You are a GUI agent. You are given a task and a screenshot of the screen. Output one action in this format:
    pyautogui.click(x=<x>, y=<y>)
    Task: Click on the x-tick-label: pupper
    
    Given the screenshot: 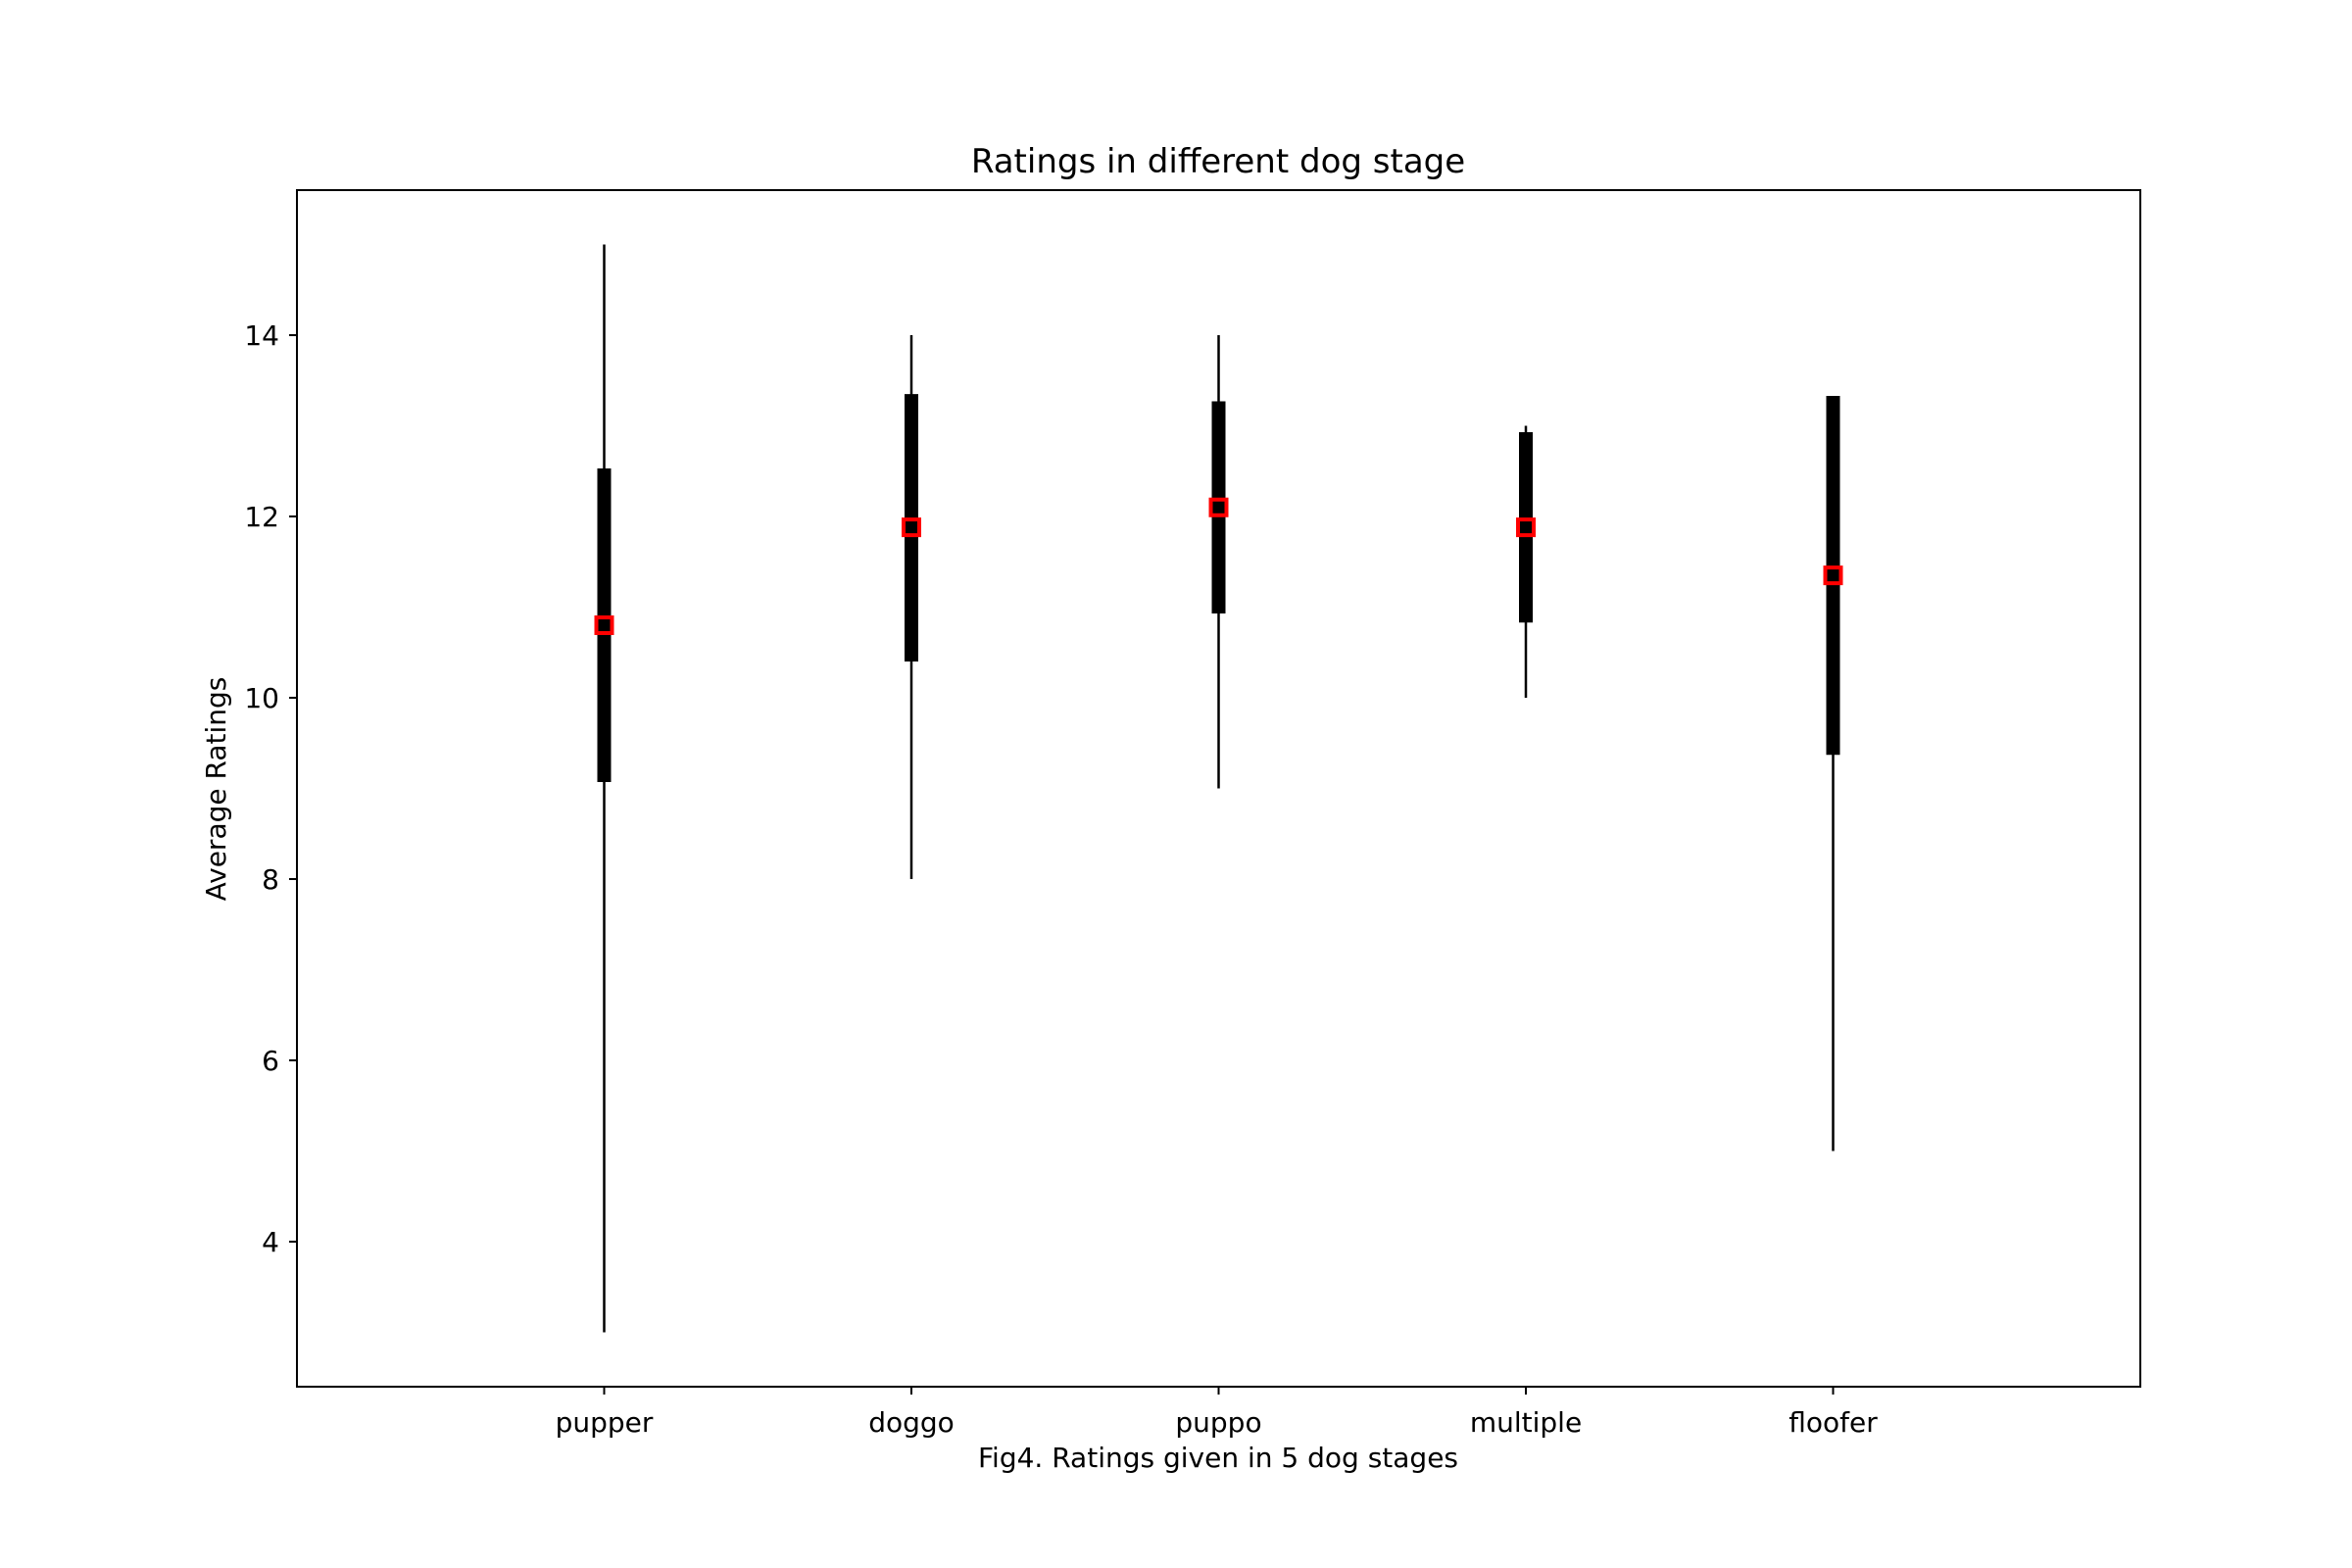 What is the action you would take?
    pyautogui.click(x=605, y=1422)
    